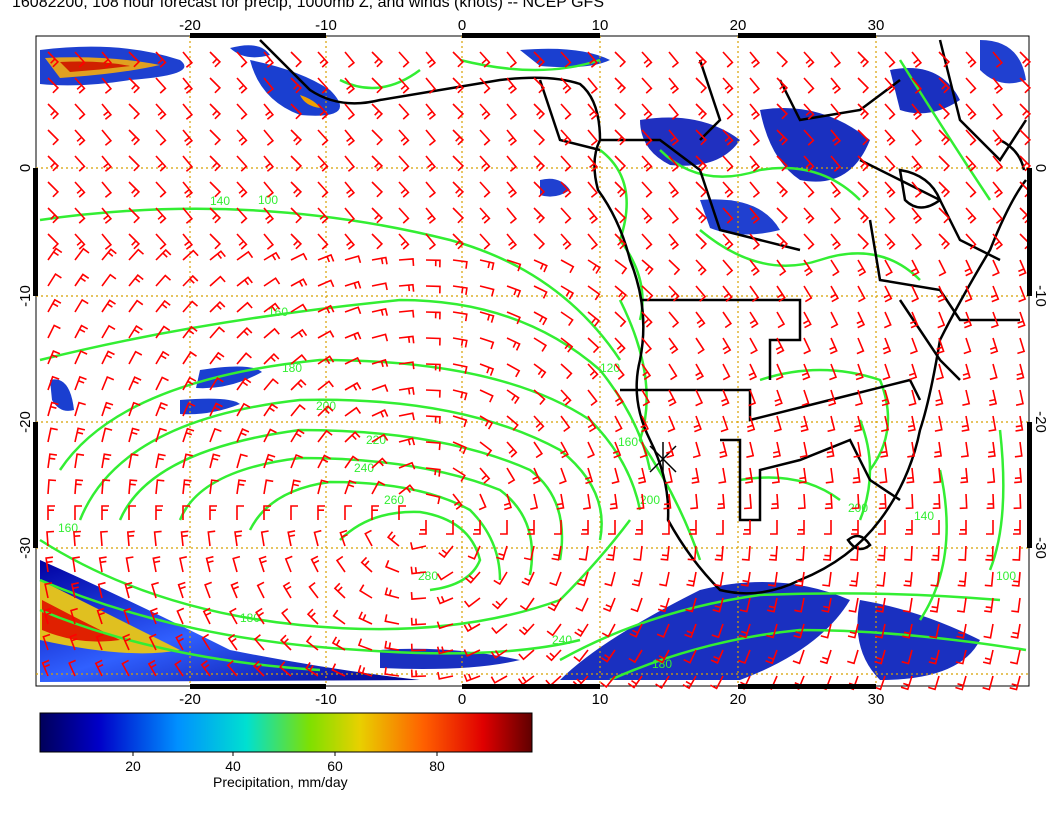 The image size is (1056, 816). I want to click on colorbar-tick-label: 60, so click(335, 766).